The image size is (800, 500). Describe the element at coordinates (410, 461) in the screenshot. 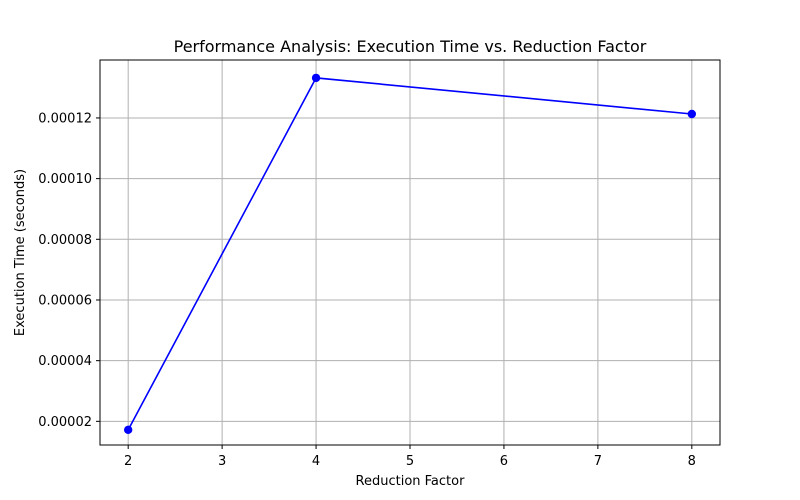

I see `x-tick-label: 5` at that location.